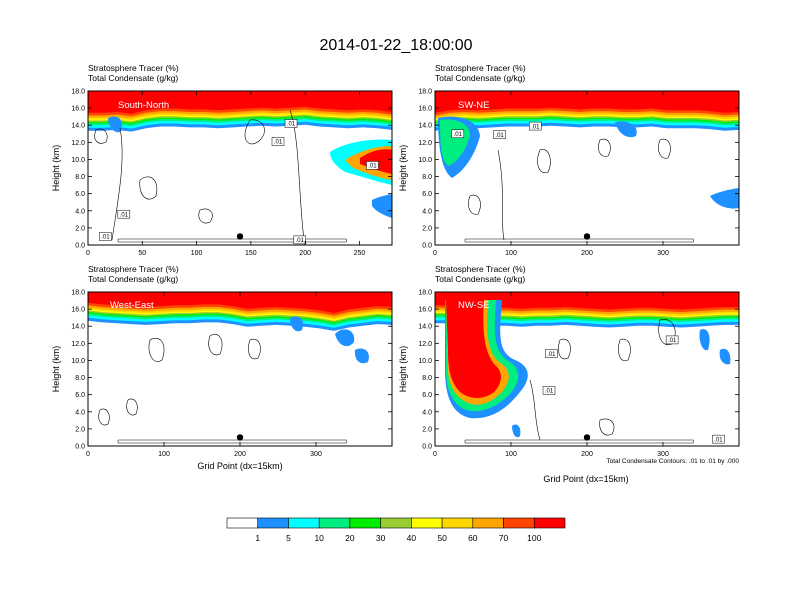  What do you see at coordinates (381, 538) in the screenshot?
I see `colorbar-label: 30` at bounding box center [381, 538].